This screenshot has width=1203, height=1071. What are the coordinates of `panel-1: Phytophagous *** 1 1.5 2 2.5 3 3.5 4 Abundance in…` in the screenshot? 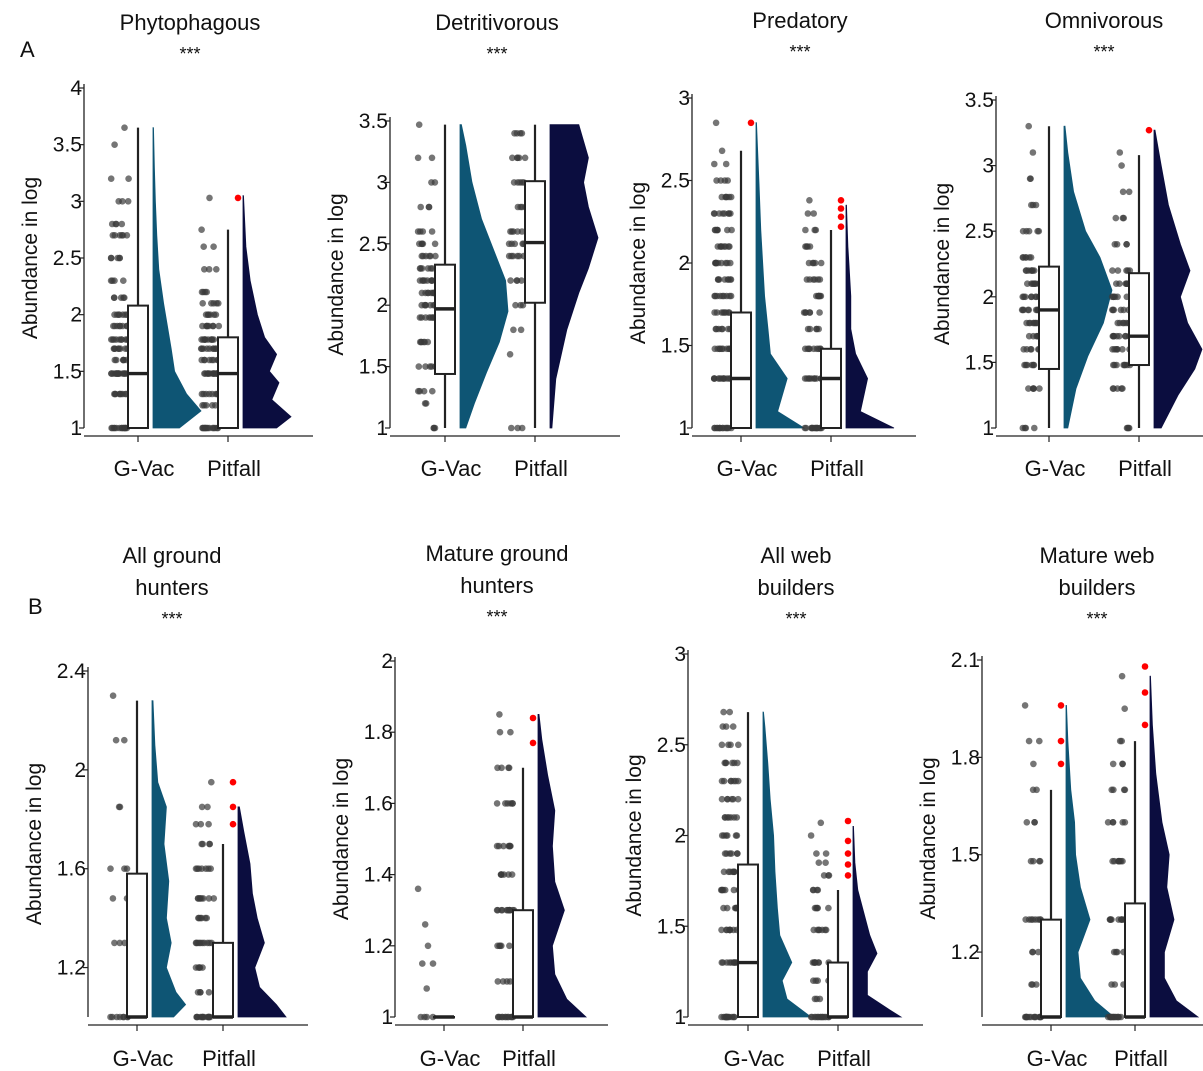 It's located at (166, 245).